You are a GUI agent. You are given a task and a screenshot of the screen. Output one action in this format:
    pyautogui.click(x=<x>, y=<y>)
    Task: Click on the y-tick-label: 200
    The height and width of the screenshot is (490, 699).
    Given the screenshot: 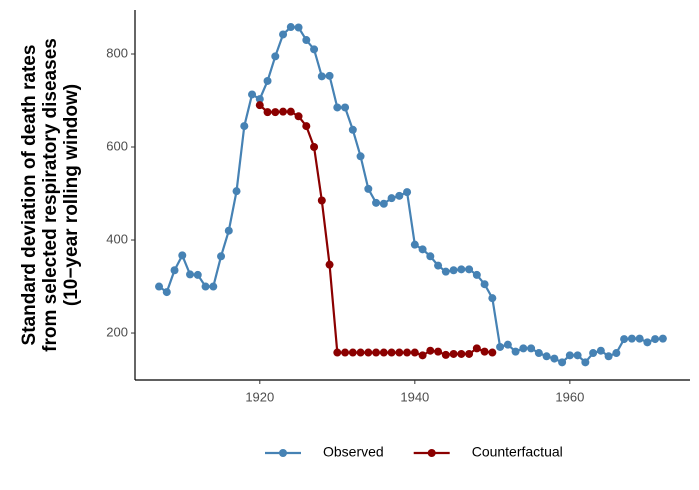 What is the action you would take?
    pyautogui.click(x=117, y=331)
    